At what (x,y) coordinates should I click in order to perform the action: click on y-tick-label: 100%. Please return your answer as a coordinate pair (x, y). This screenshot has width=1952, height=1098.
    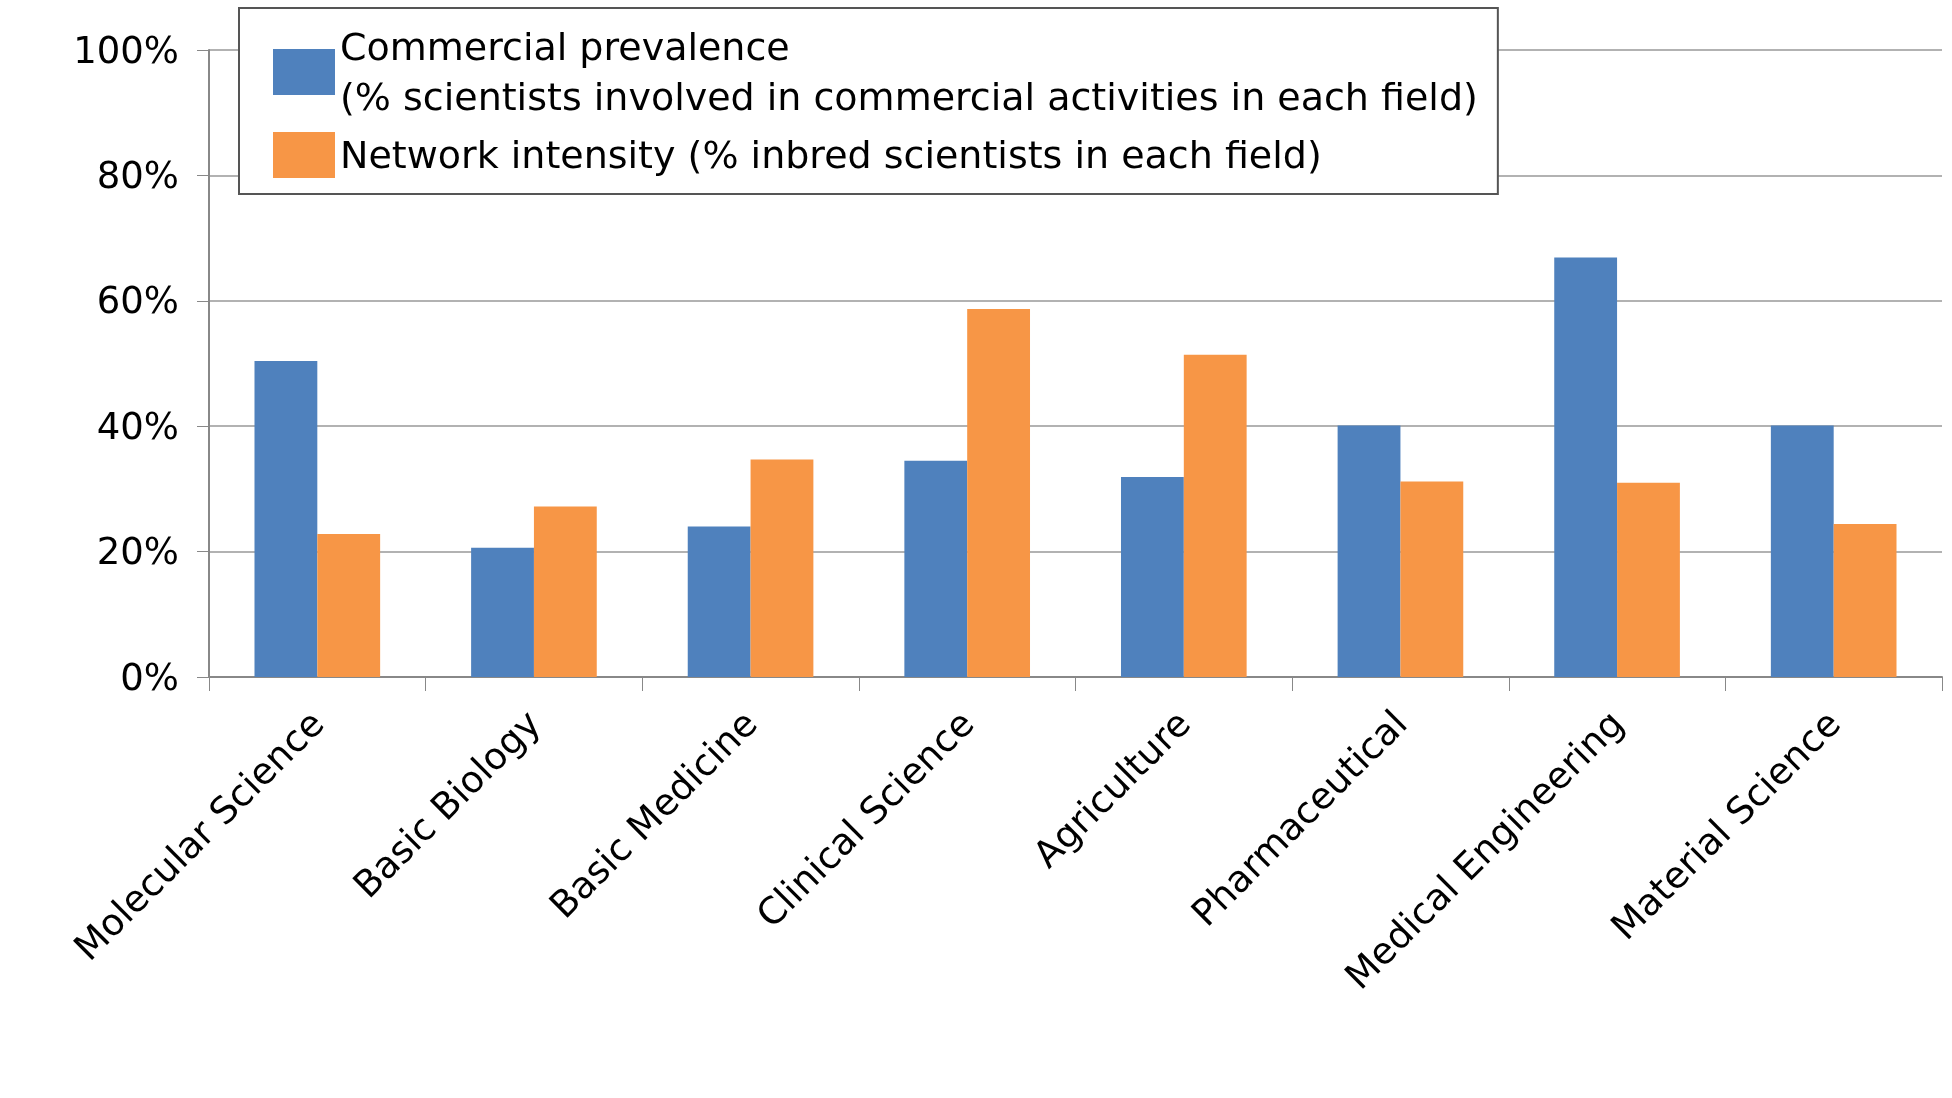
    Looking at the image, I should click on (126, 50).